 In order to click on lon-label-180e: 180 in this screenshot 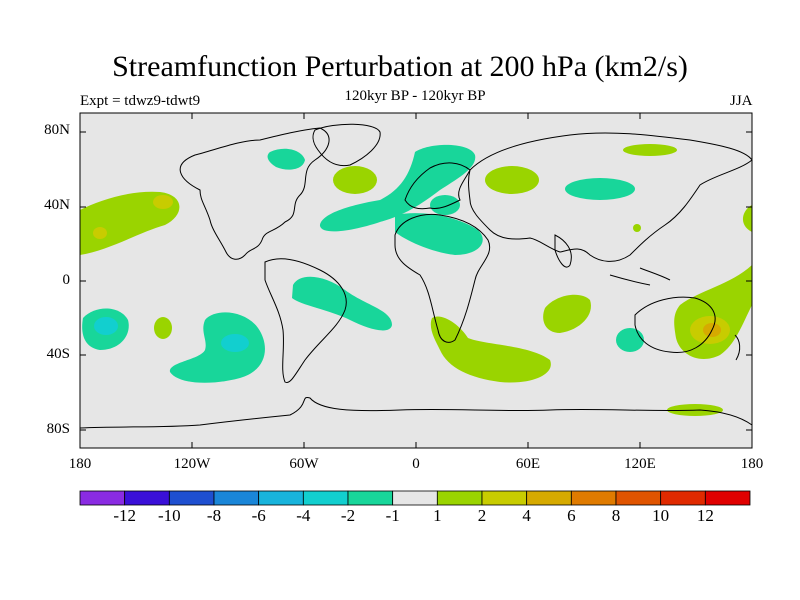, I will do `click(752, 464)`.